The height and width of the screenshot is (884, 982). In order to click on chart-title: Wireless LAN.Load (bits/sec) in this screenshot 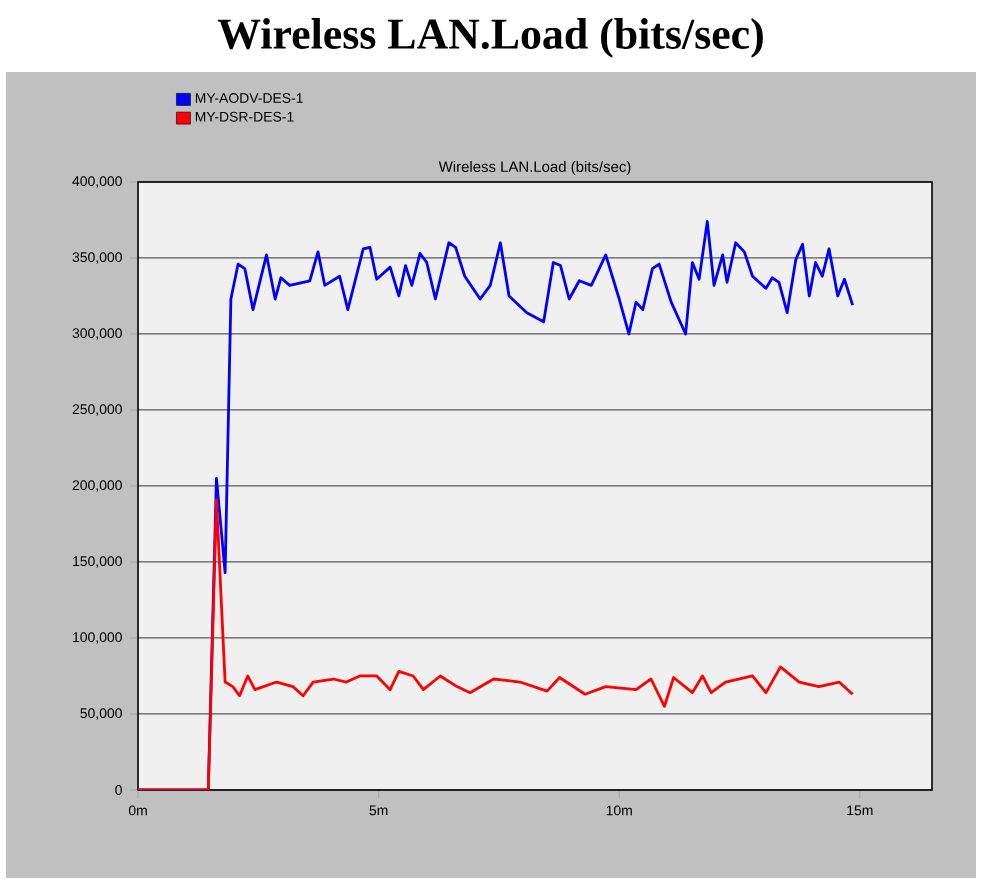, I will do `click(490, 38)`.